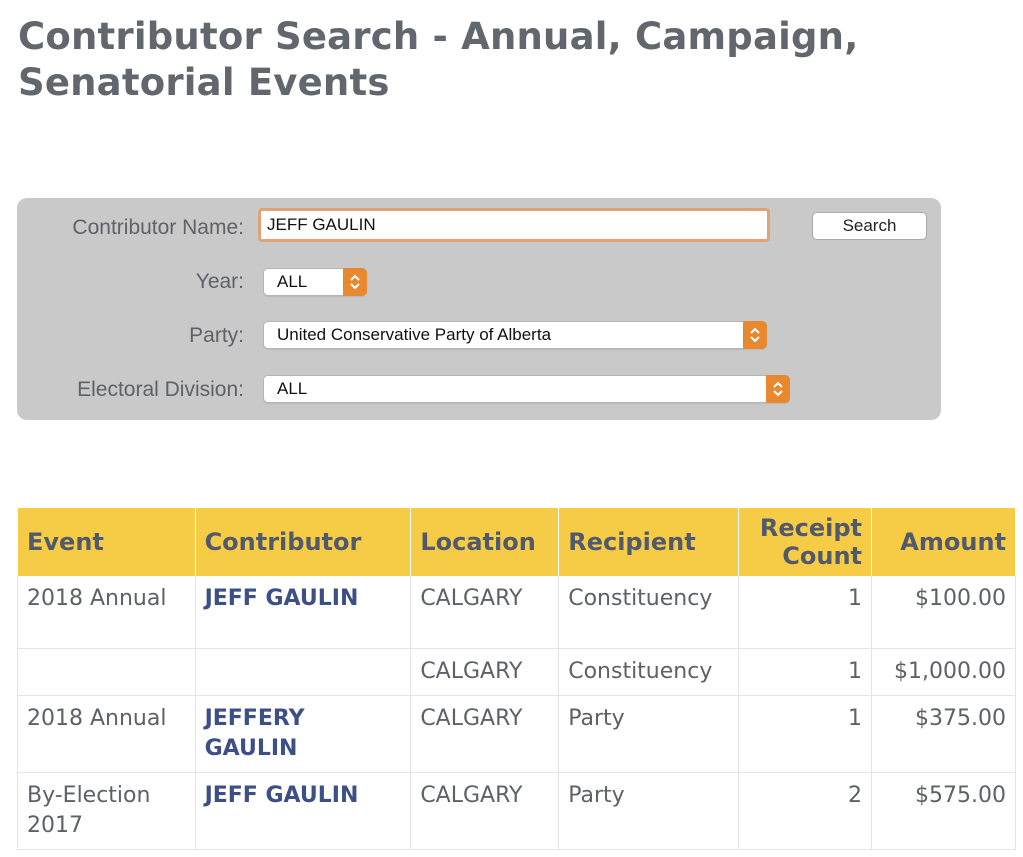 The height and width of the screenshot is (857, 1023). Describe the element at coordinates (160, 389) in the screenshot. I see `electoral-division-label: Electoral Division:` at that location.